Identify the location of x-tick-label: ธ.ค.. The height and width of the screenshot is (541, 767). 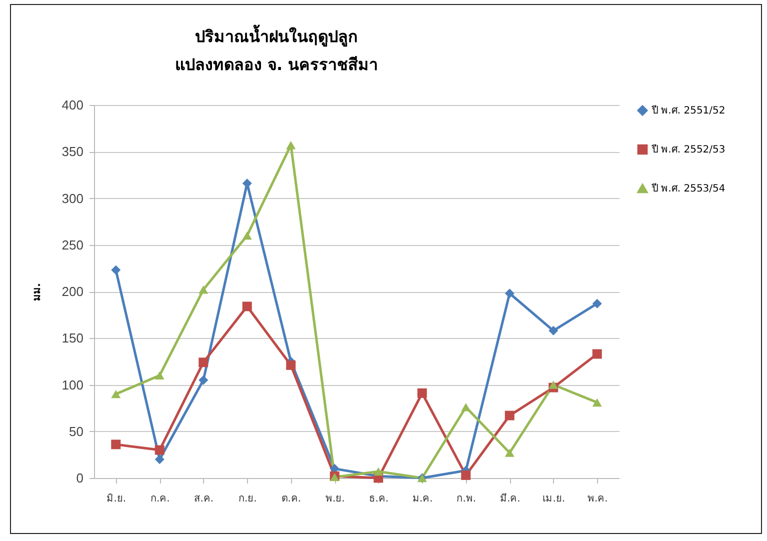
(379, 499).